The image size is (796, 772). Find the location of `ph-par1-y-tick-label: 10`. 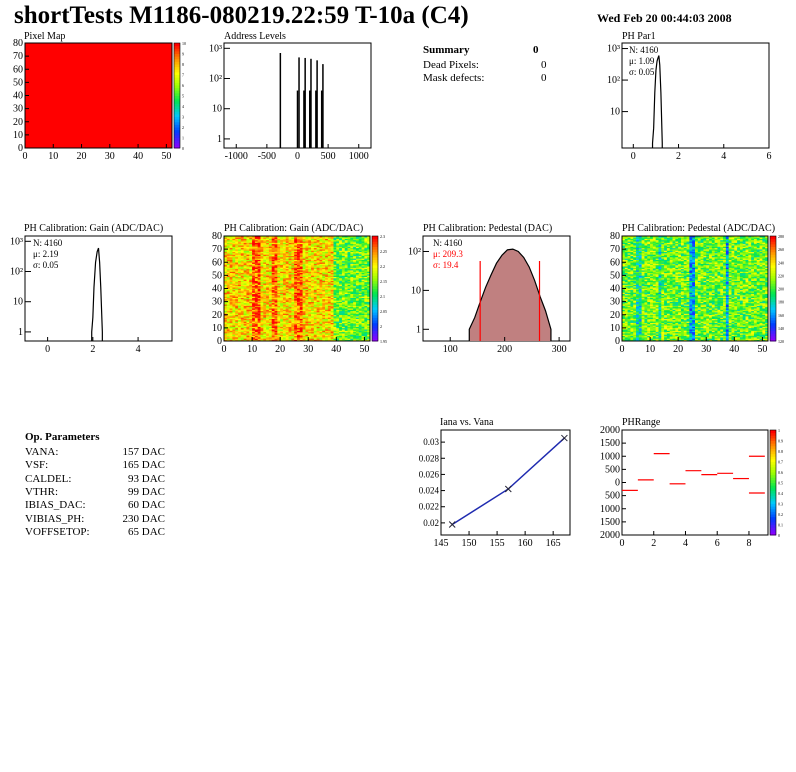

ph-par1-y-tick-label: 10 is located at coordinates (615, 112).